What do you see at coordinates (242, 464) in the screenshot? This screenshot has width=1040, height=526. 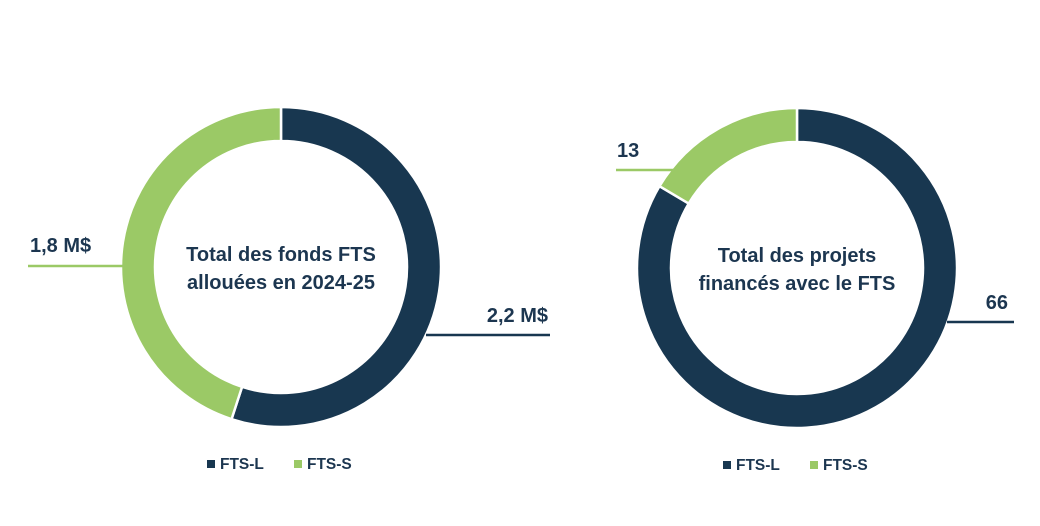 I see `funds-legend-fts-l-label: FTS-L` at bounding box center [242, 464].